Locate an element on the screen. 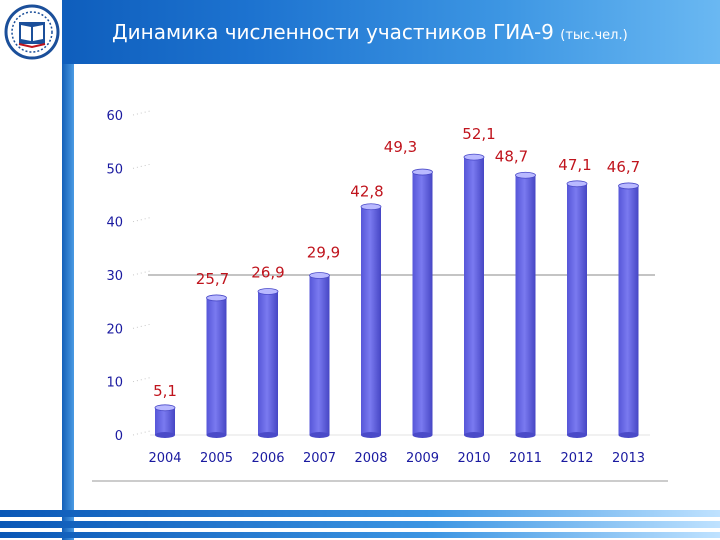 This screenshot has height=540, width=720. bottom-decorative-stripes is located at coordinates (360, 524).